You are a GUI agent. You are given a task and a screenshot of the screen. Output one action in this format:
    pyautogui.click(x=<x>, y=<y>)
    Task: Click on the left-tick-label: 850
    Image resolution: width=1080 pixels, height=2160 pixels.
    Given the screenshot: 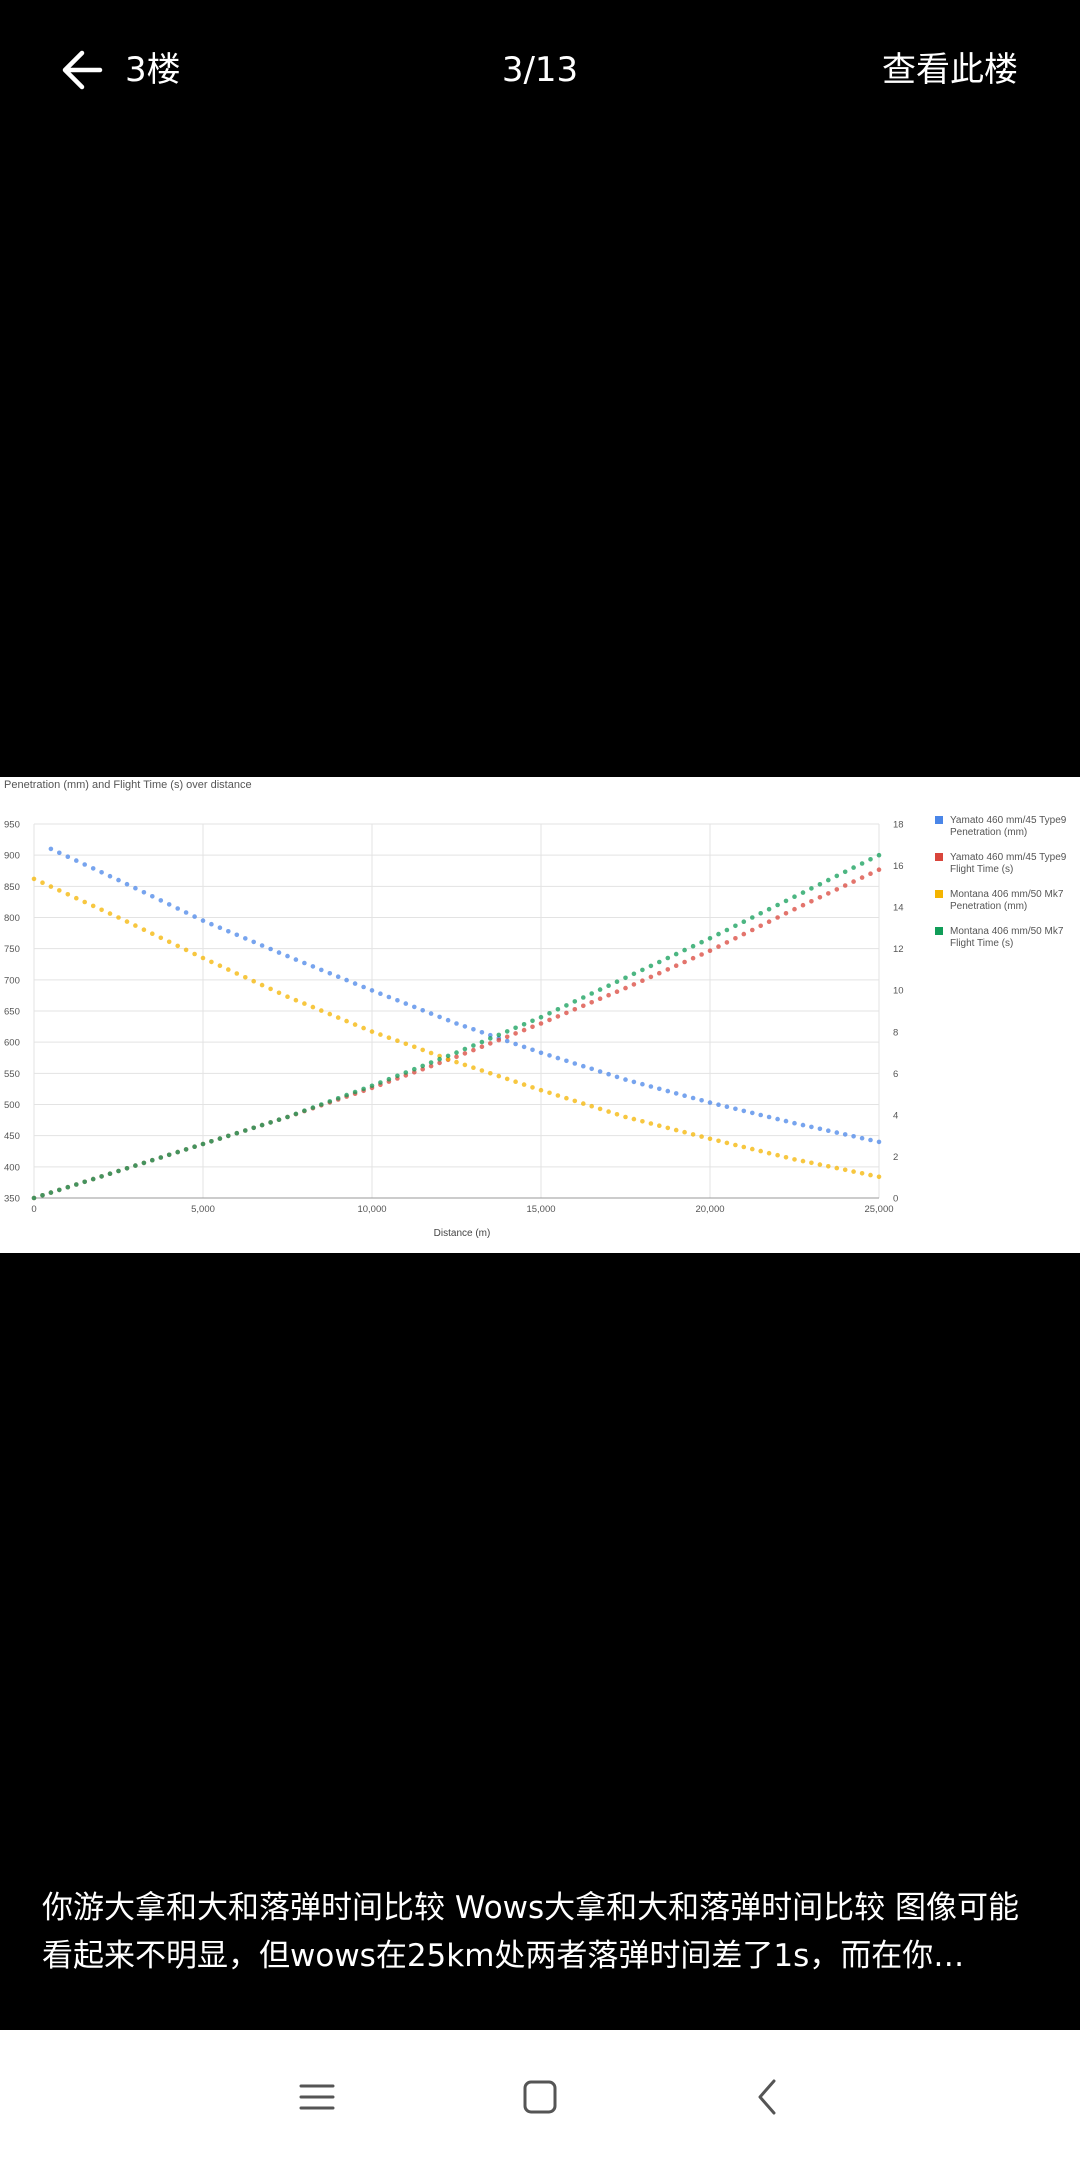 What is the action you would take?
    pyautogui.click(x=12, y=887)
    